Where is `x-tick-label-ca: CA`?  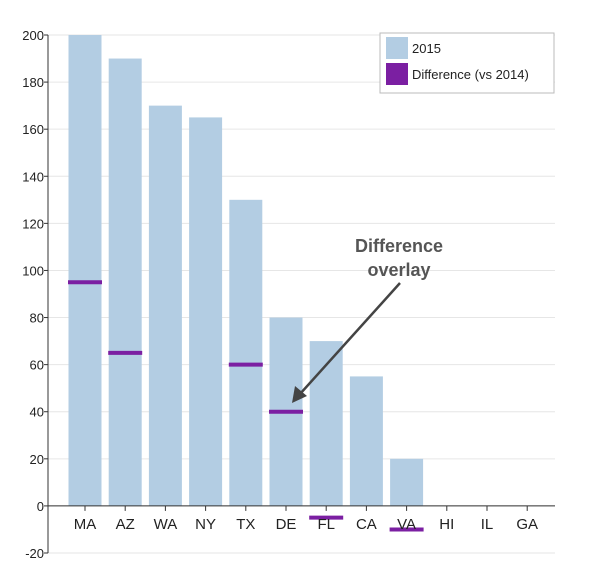 x-tick-label-ca: CA is located at coordinates (366, 524).